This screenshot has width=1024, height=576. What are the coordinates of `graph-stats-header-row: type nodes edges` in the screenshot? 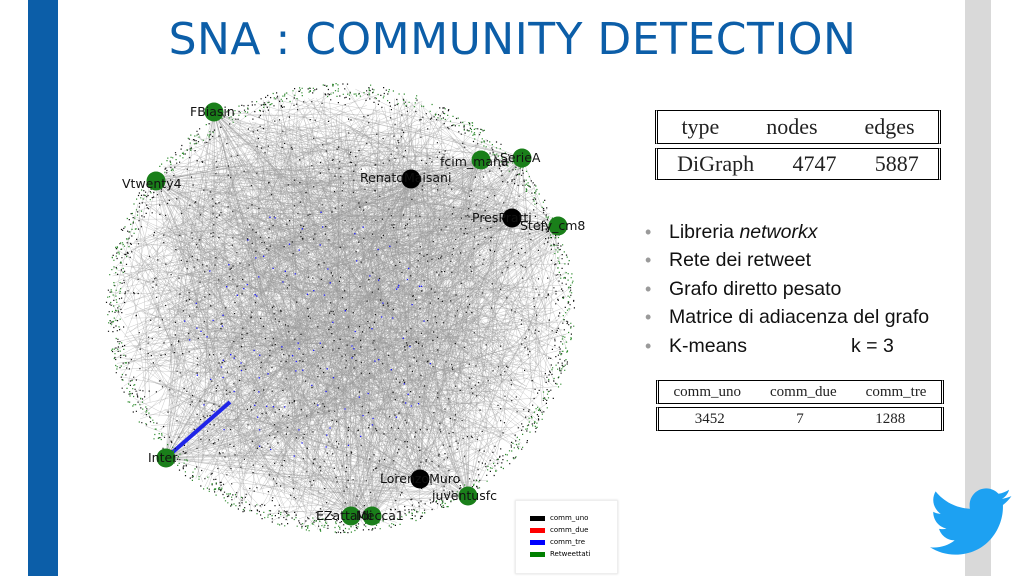 It's located at (798, 127).